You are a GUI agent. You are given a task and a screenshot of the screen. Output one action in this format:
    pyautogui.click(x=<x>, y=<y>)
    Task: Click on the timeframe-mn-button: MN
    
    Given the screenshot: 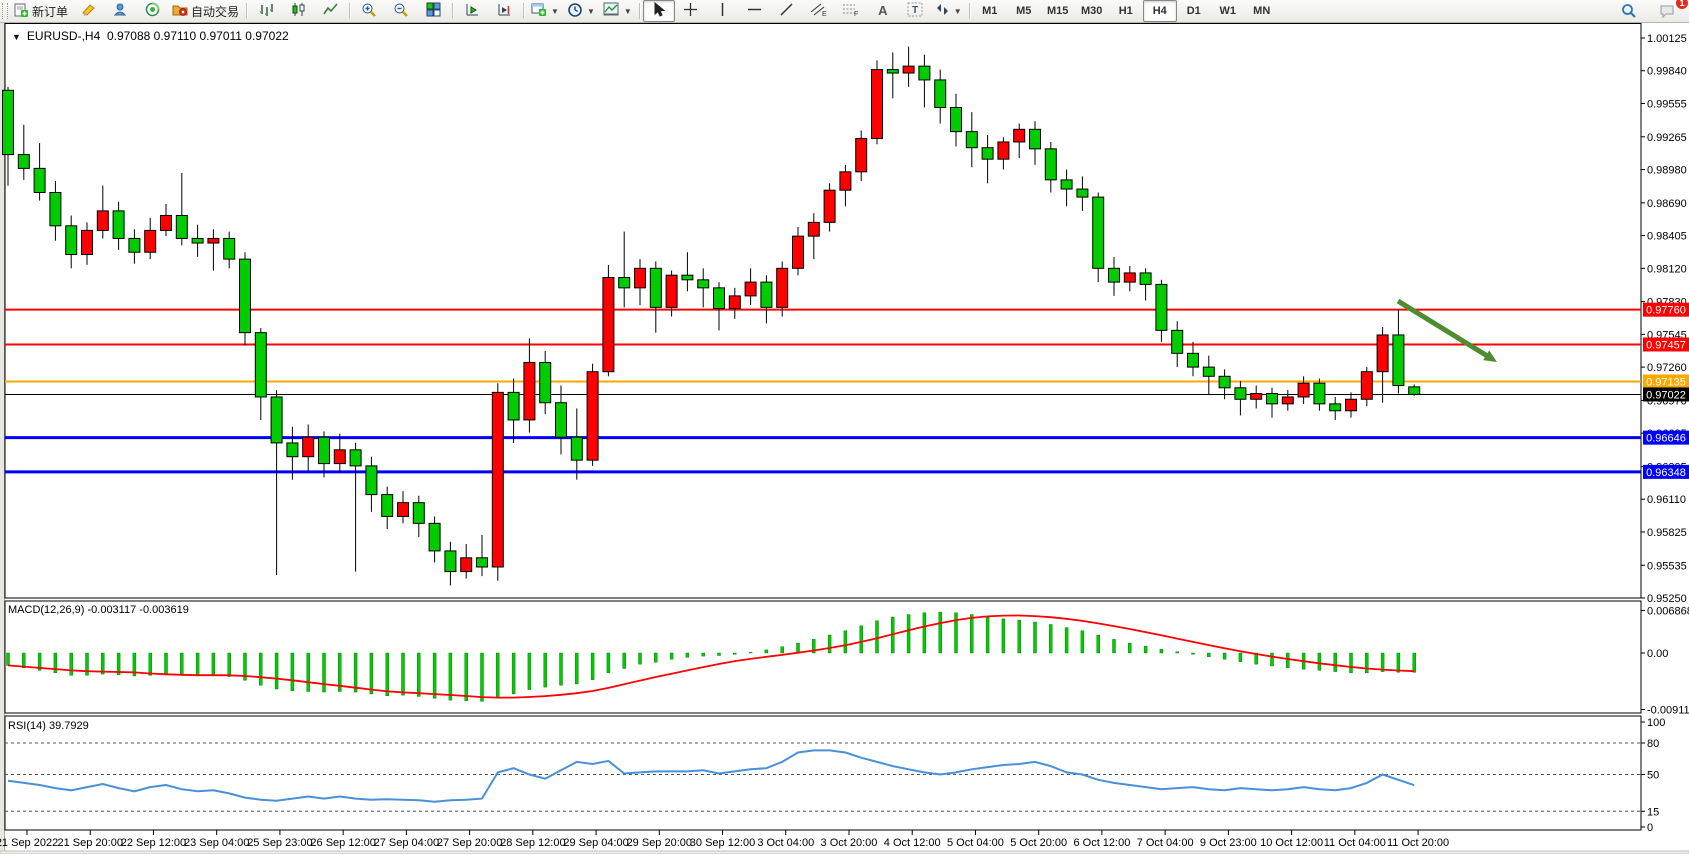 What is the action you would take?
    pyautogui.click(x=1262, y=11)
    